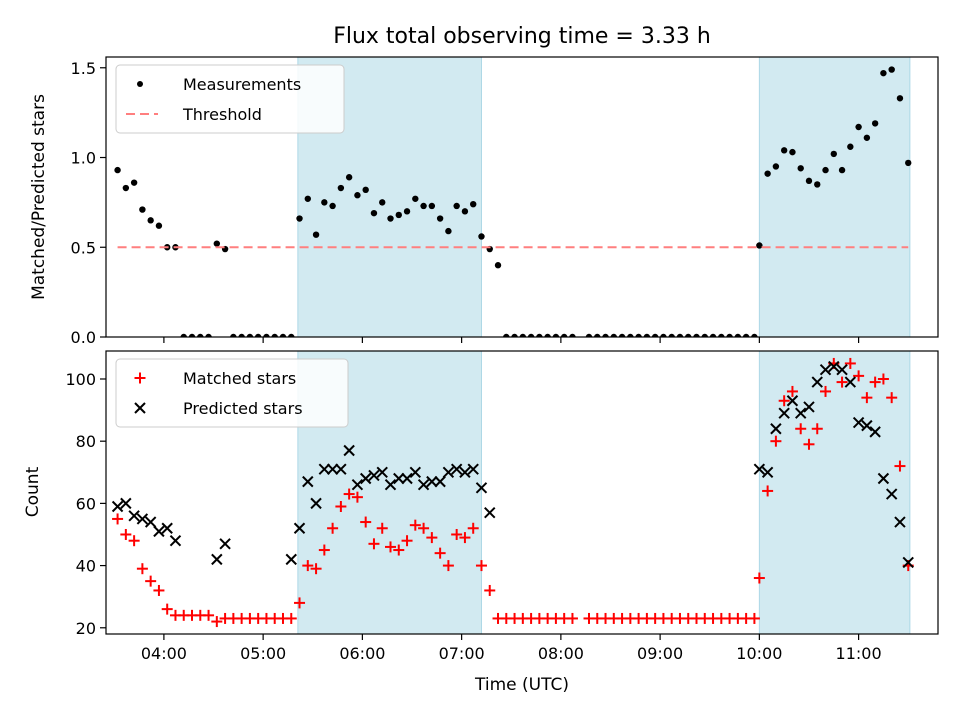 This screenshot has width=960, height=724. What do you see at coordinates (243, 408) in the screenshot?
I see `legend-label: Predicted stars` at bounding box center [243, 408].